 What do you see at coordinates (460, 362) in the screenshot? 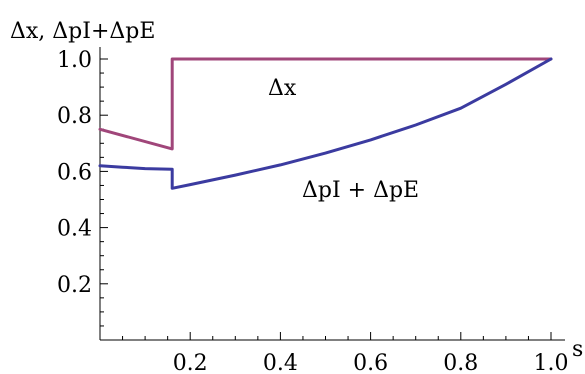
I see `x-tick-label: 0.8` at bounding box center [460, 362].